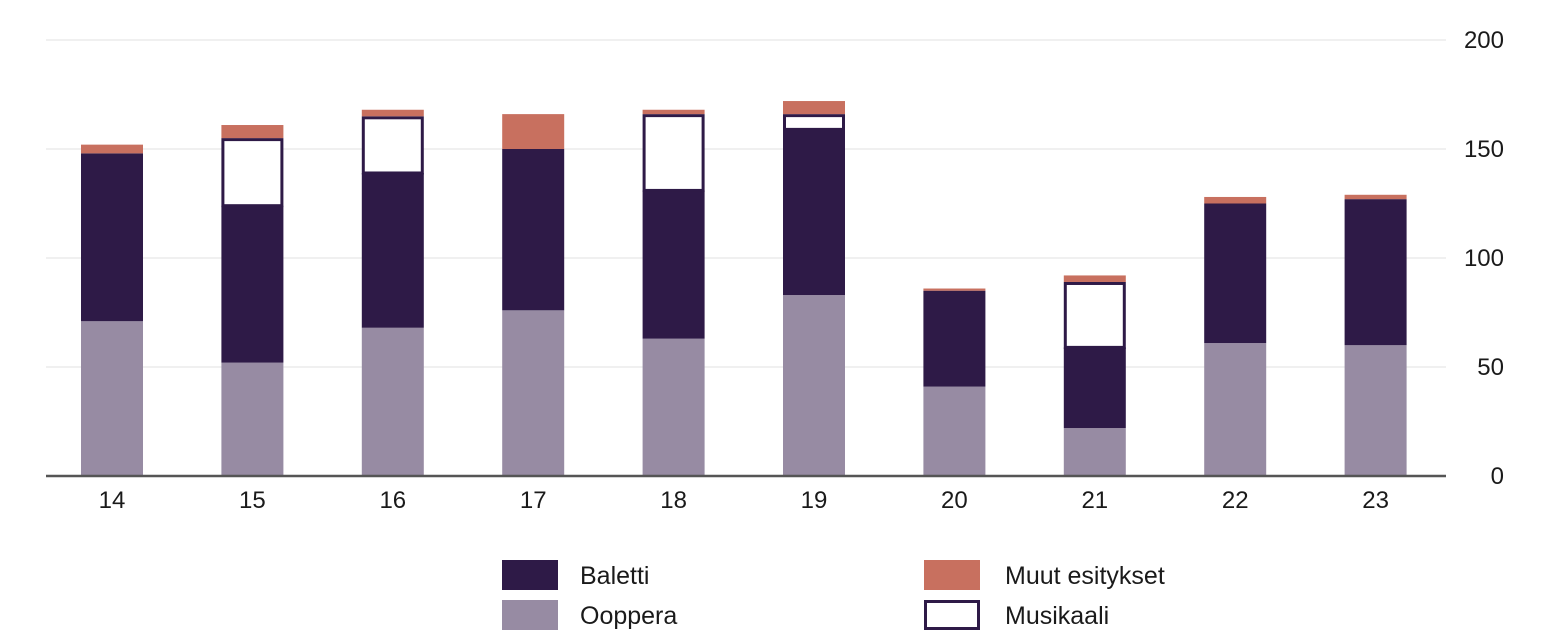  What do you see at coordinates (1490, 367) in the screenshot?
I see `y-tick-label: 50` at bounding box center [1490, 367].